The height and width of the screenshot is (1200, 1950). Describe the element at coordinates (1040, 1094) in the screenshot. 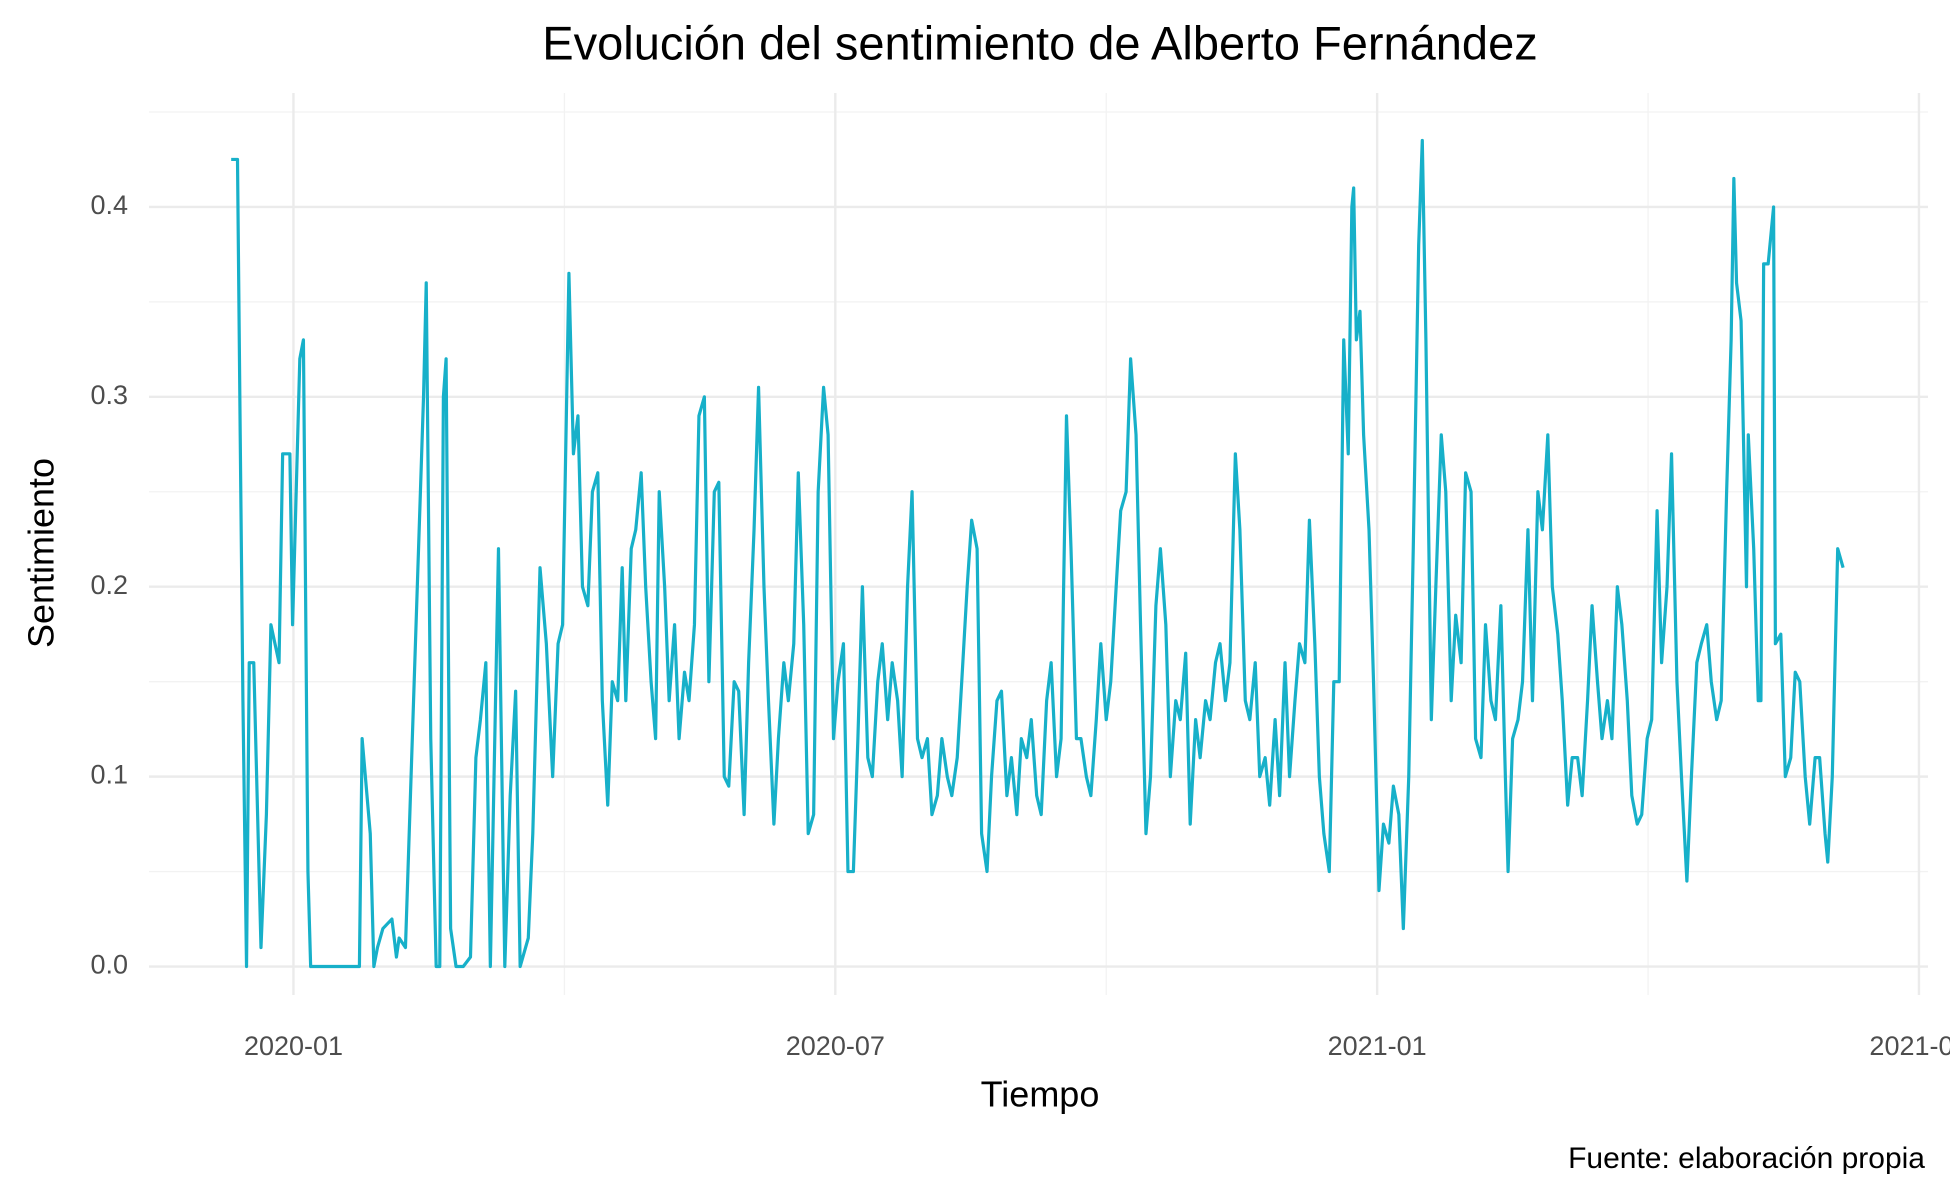

I see `x-axis-title: Tiempo` at that location.